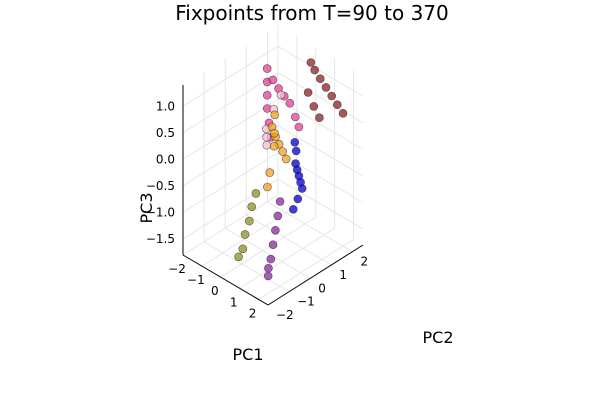 The height and width of the screenshot is (400, 600). Describe the element at coordinates (225, 280) in the screenshot. I see `x-axis-line` at that location.